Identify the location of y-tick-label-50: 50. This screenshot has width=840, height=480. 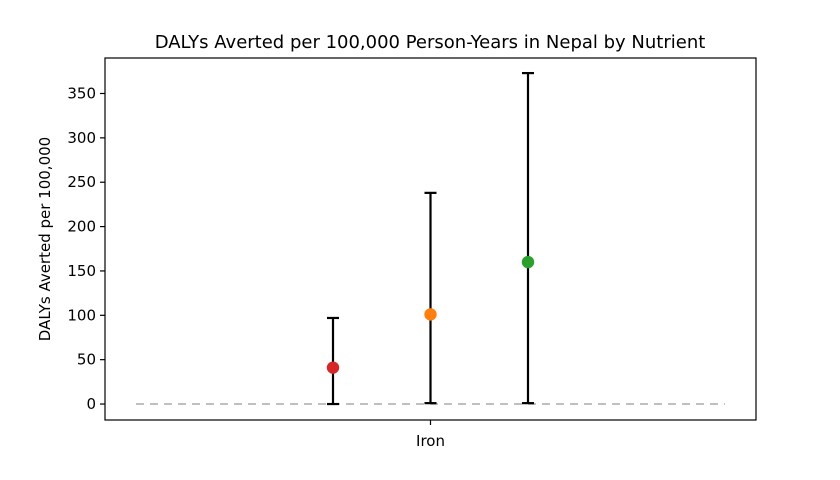
(86, 360).